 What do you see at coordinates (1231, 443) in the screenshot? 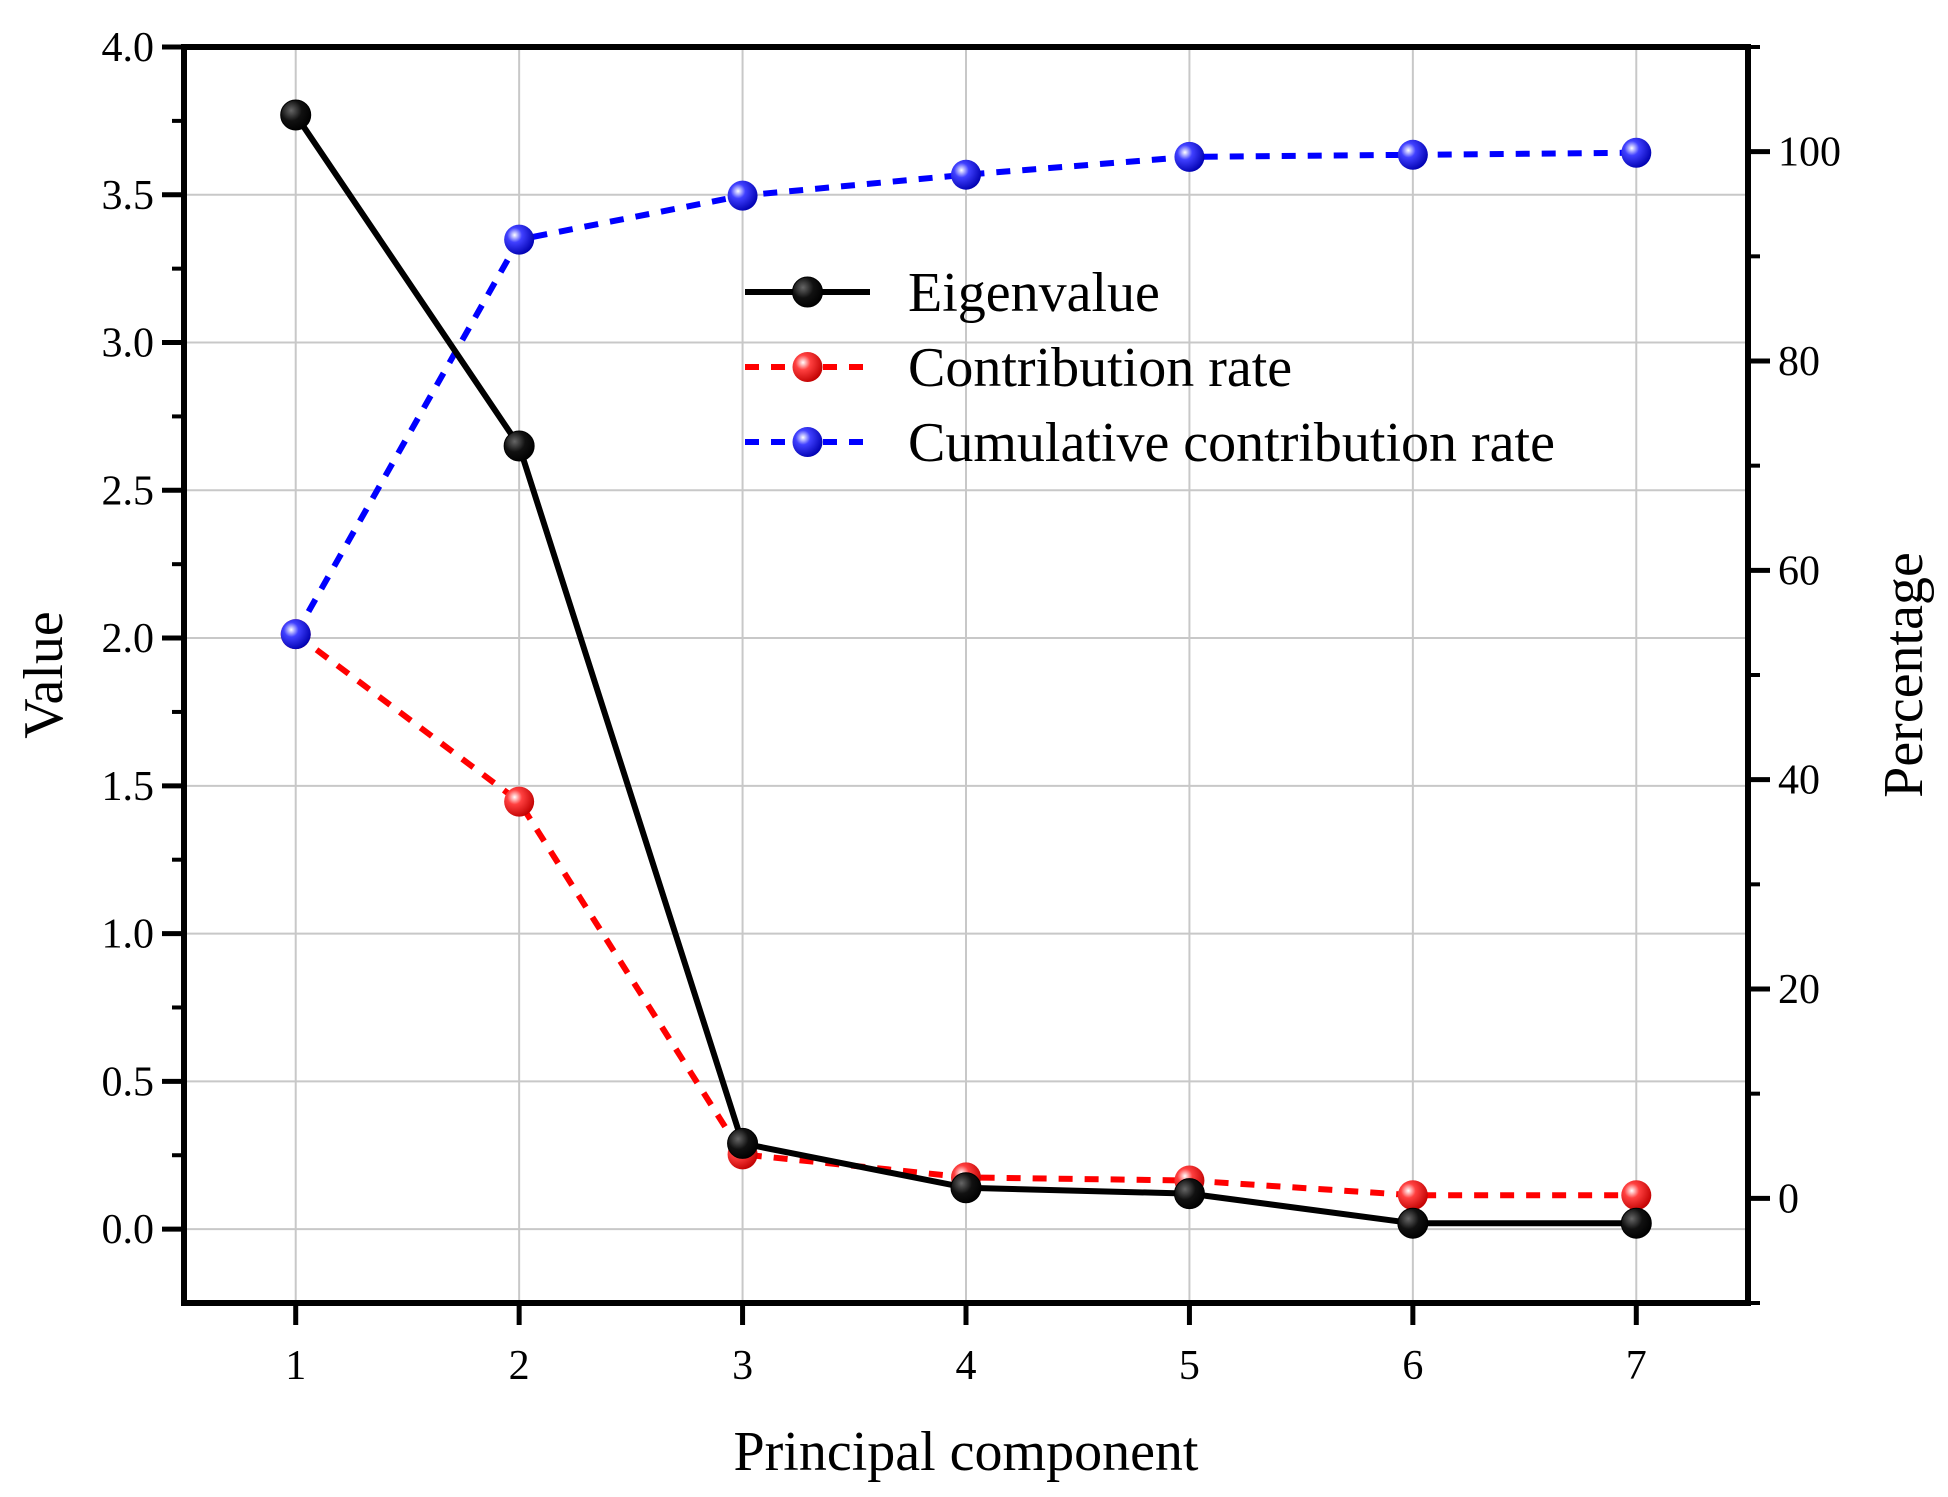
I see `legend-label-2: Cumulative contribution rate` at bounding box center [1231, 443].